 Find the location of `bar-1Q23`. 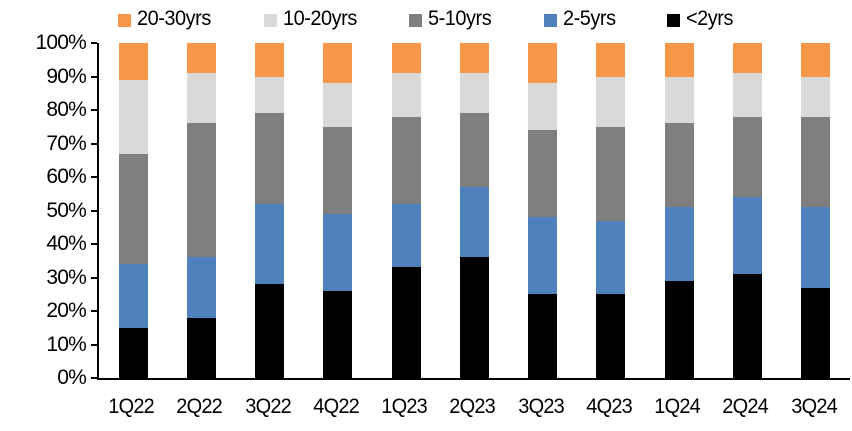

bar-1Q23 is located at coordinates (406, 210).